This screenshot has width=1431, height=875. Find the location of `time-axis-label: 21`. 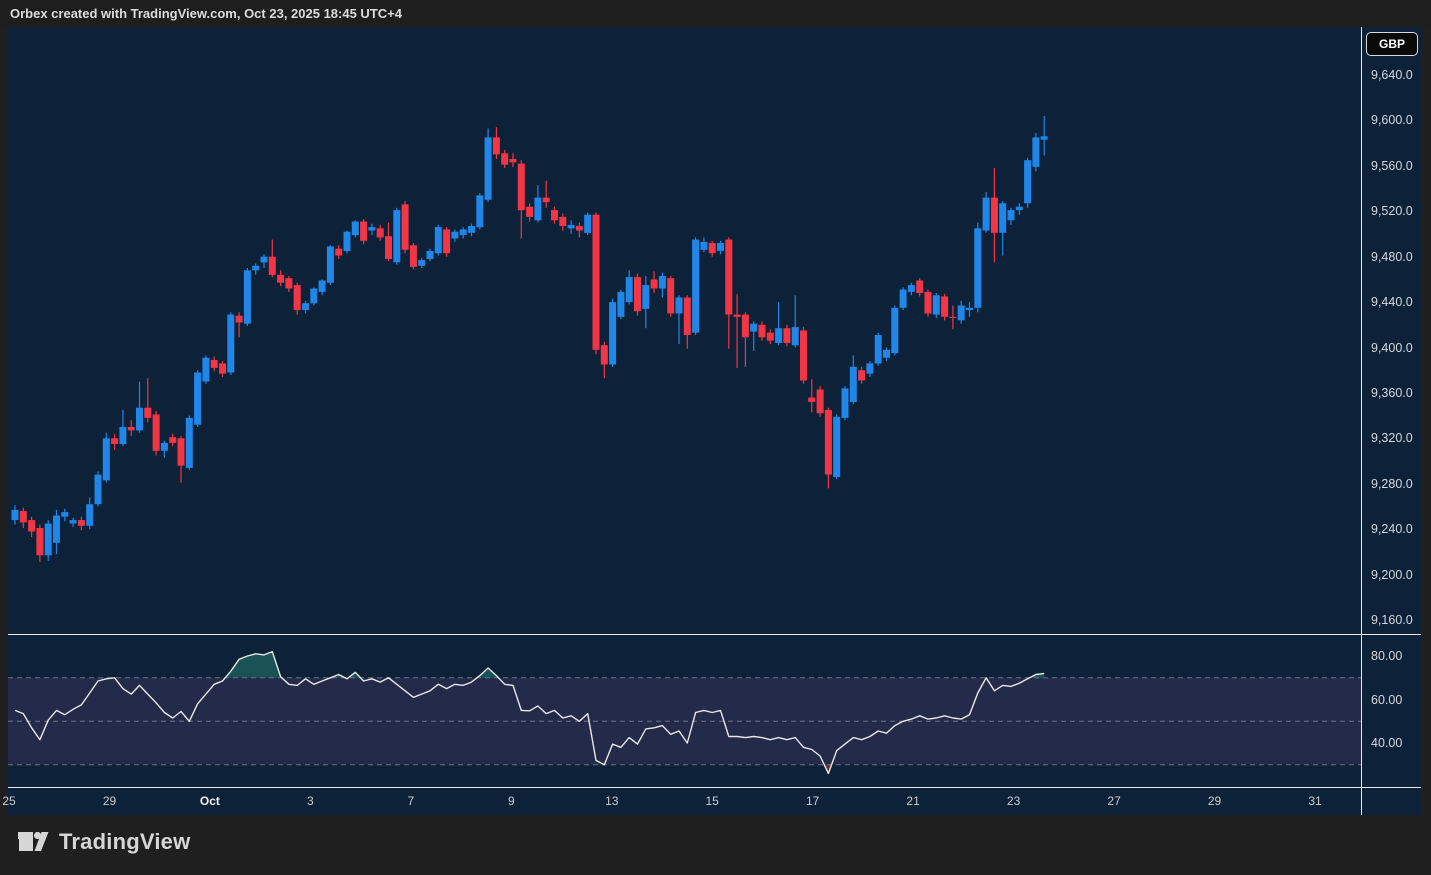

time-axis-label: 21 is located at coordinates (913, 801).